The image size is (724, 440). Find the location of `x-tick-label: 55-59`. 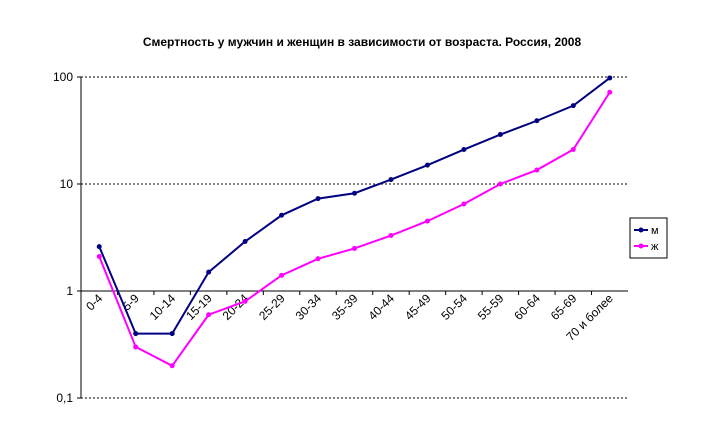

x-tick-label: 55-59 is located at coordinates (491, 307).